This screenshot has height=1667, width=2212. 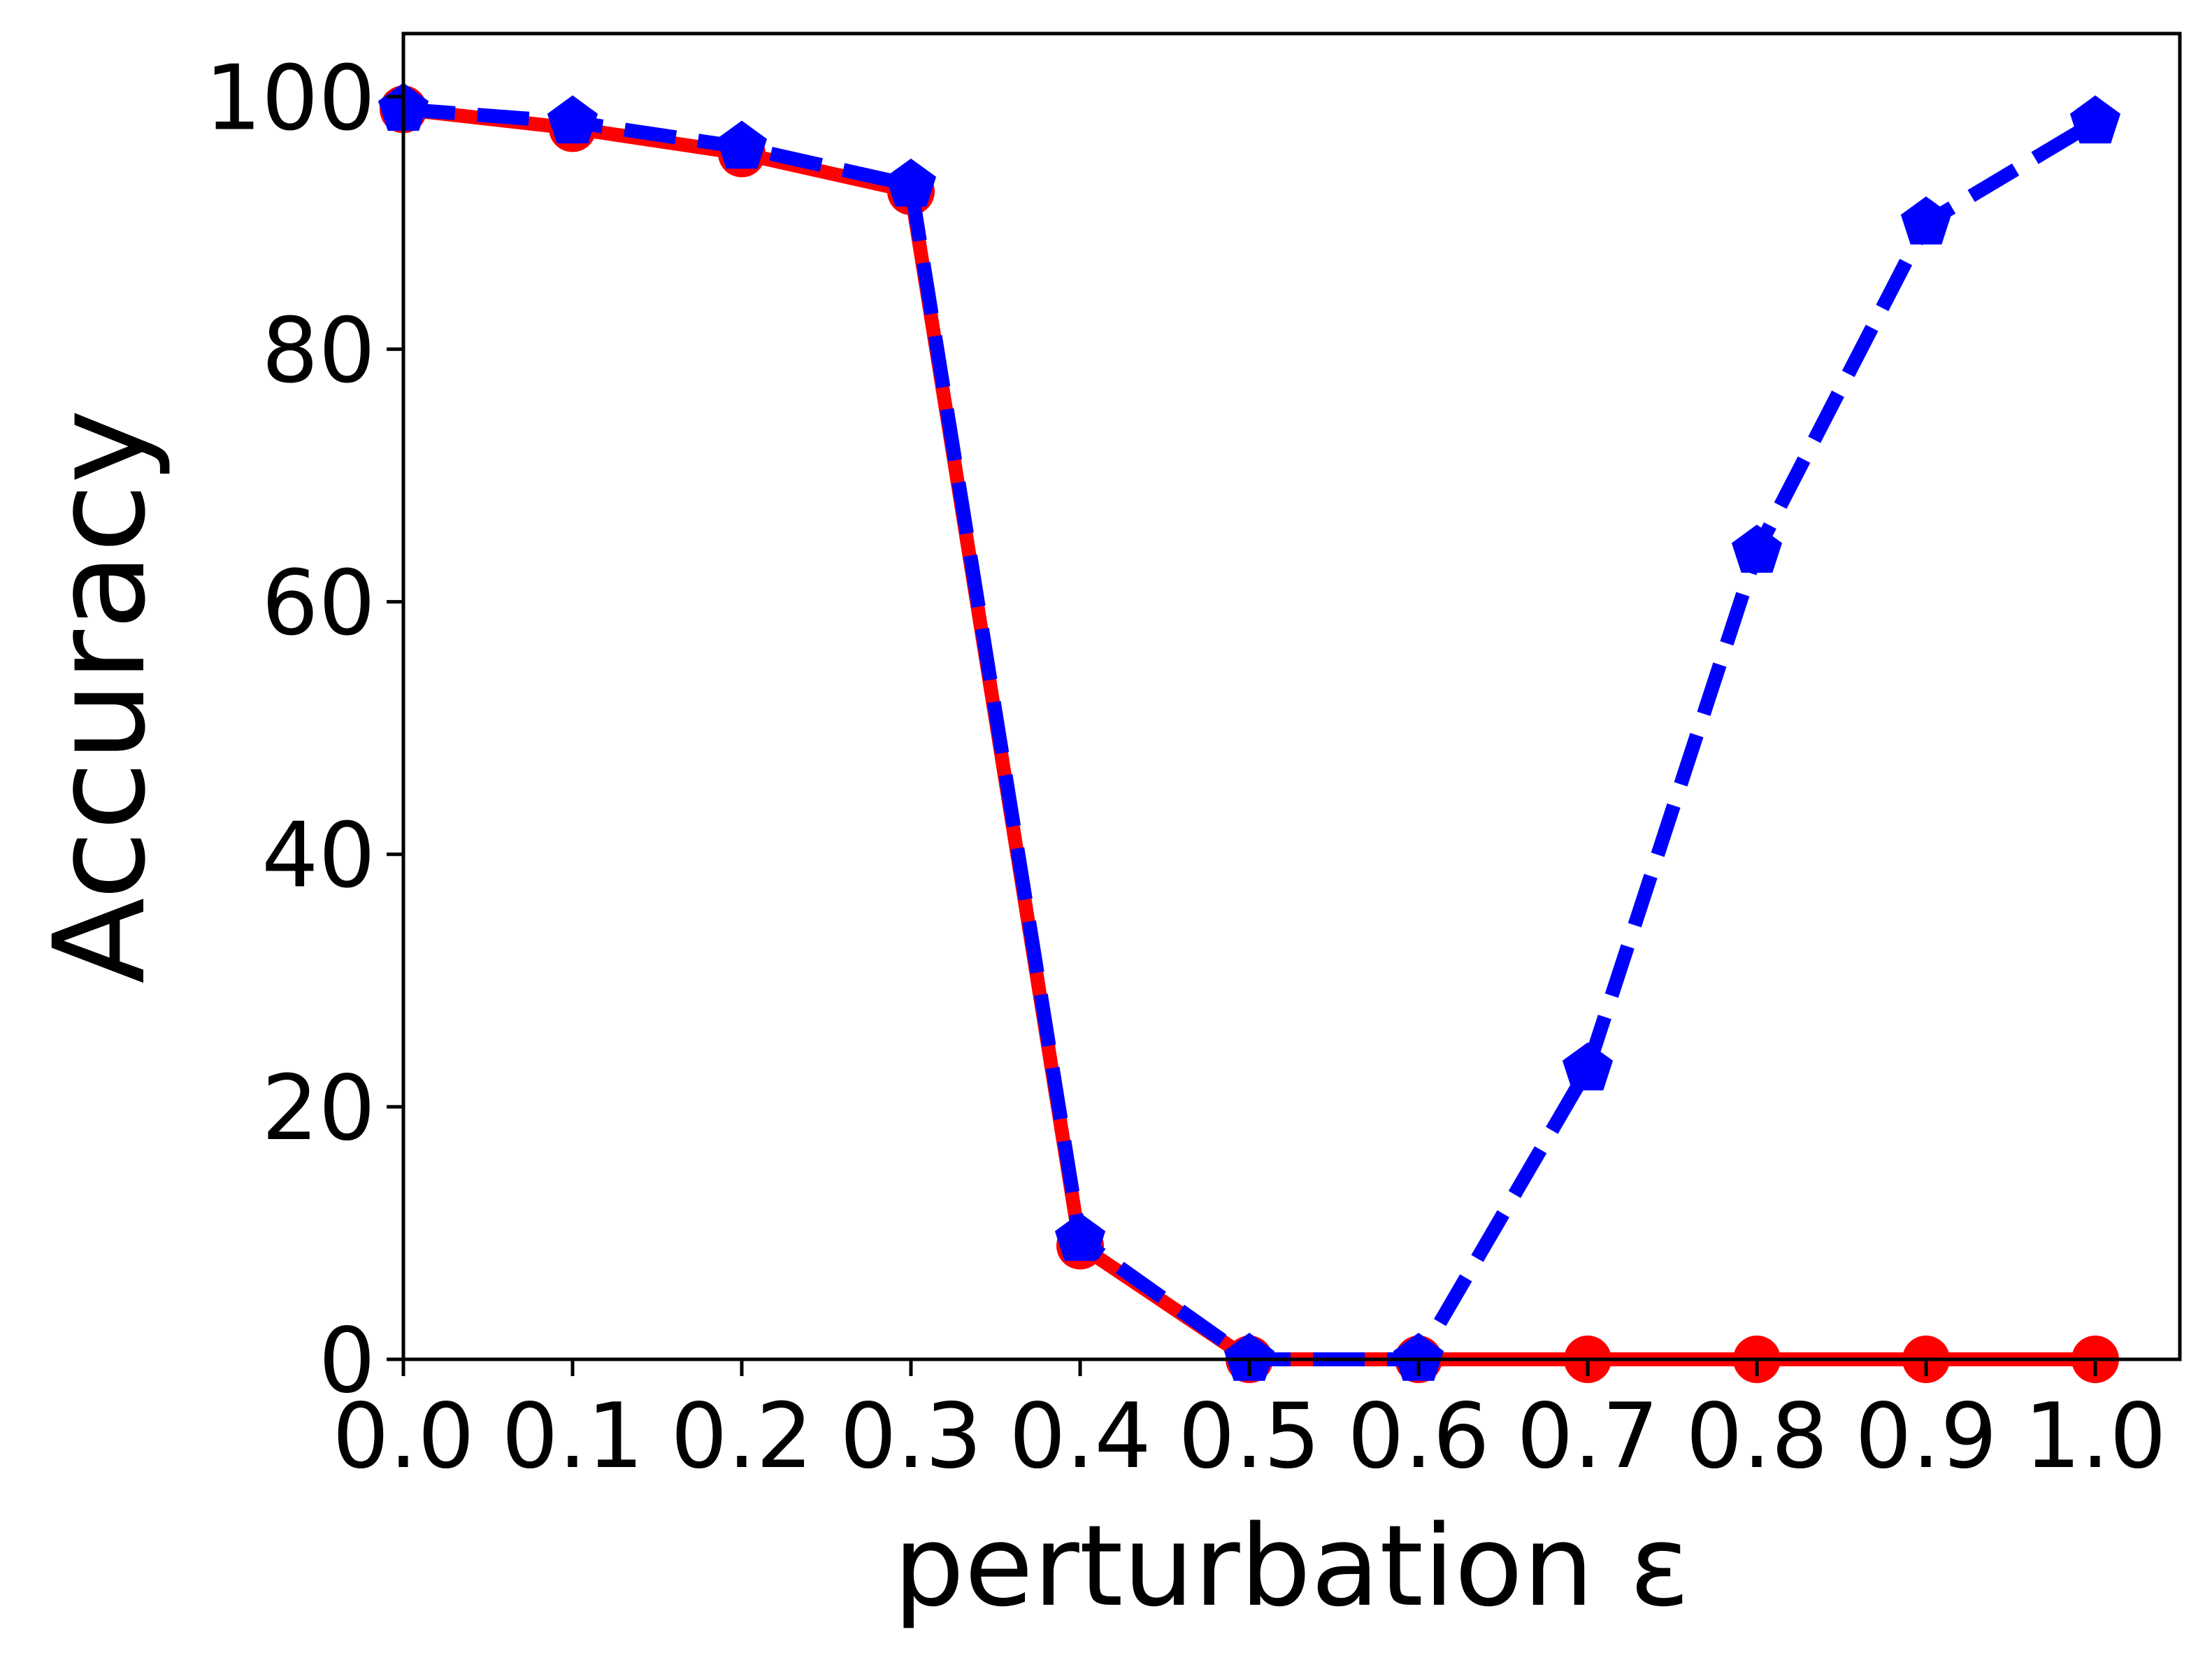 What do you see at coordinates (2095, 1437) in the screenshot?
I see `x-tick-label: 1.0` at bounding box center [2095, 1437].